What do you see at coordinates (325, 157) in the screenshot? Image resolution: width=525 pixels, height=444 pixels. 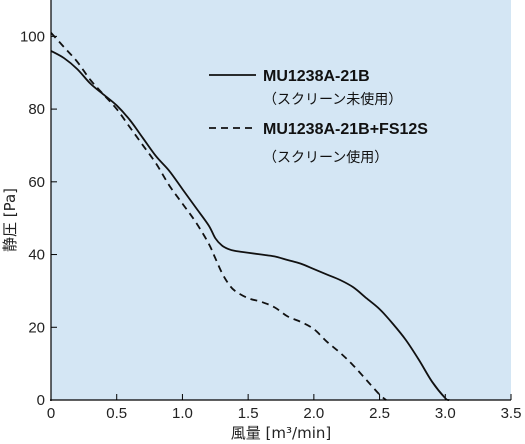 I see `legend-note-2: （スクリーン使用）` at bounding box center [325, 157].